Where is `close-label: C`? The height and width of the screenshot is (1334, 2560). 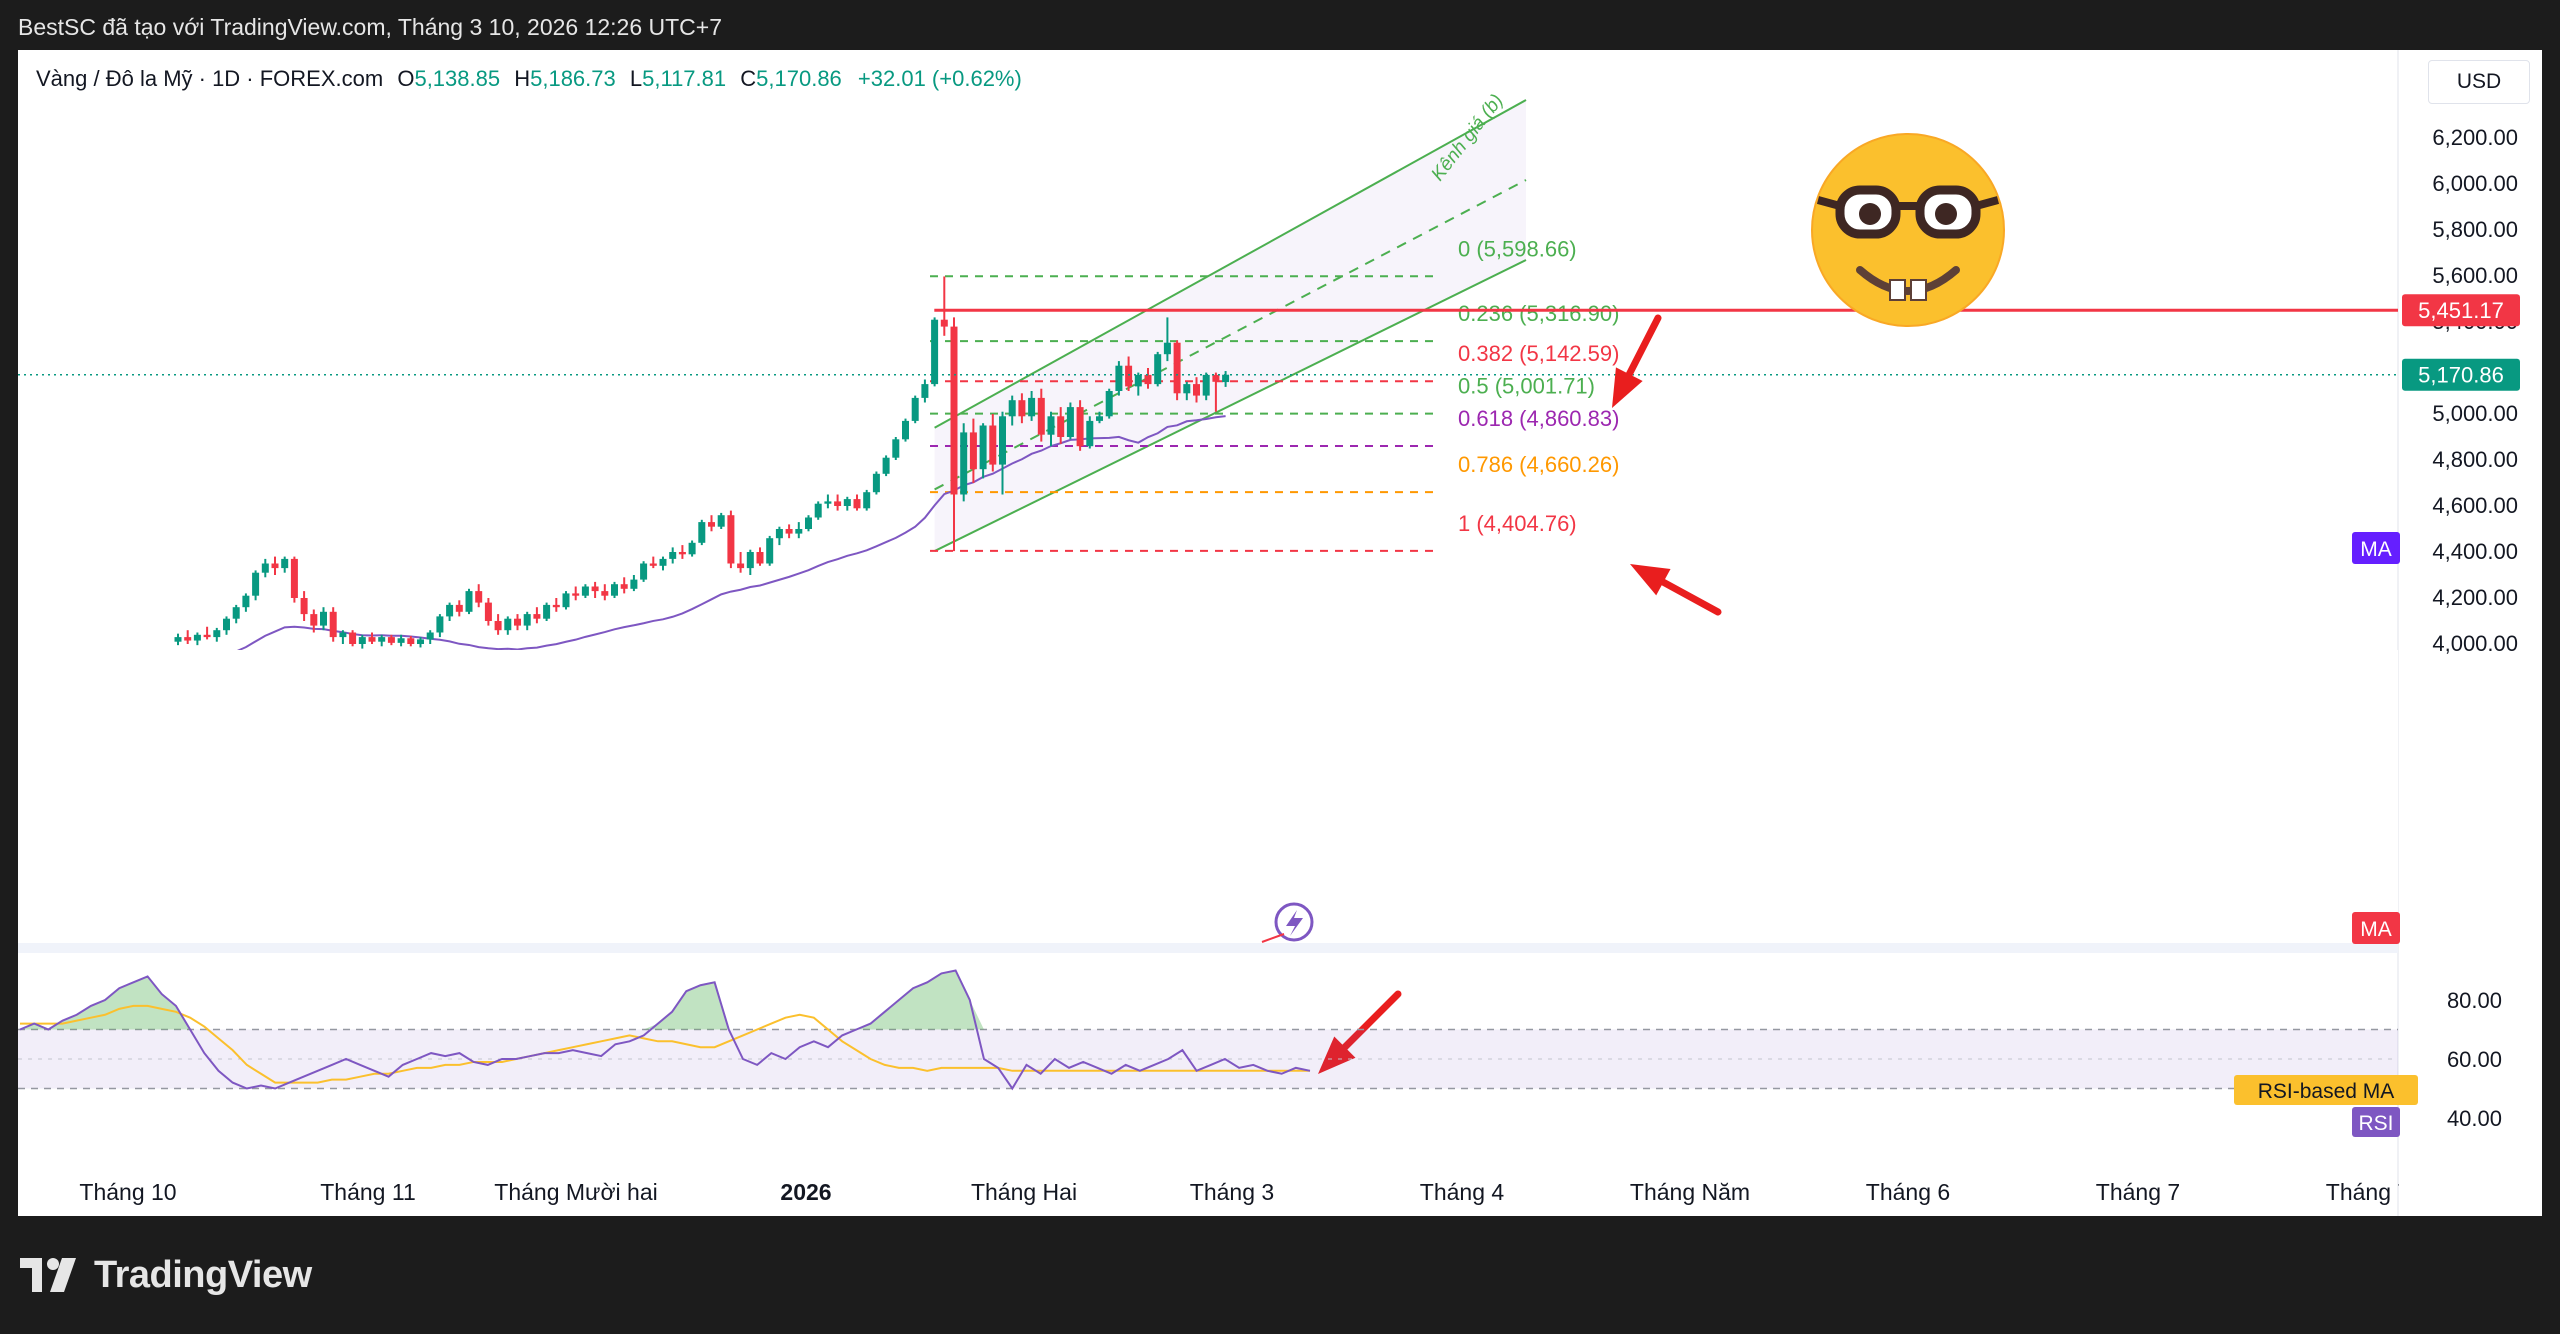
close-label: C is located at coordinates (748, 78).